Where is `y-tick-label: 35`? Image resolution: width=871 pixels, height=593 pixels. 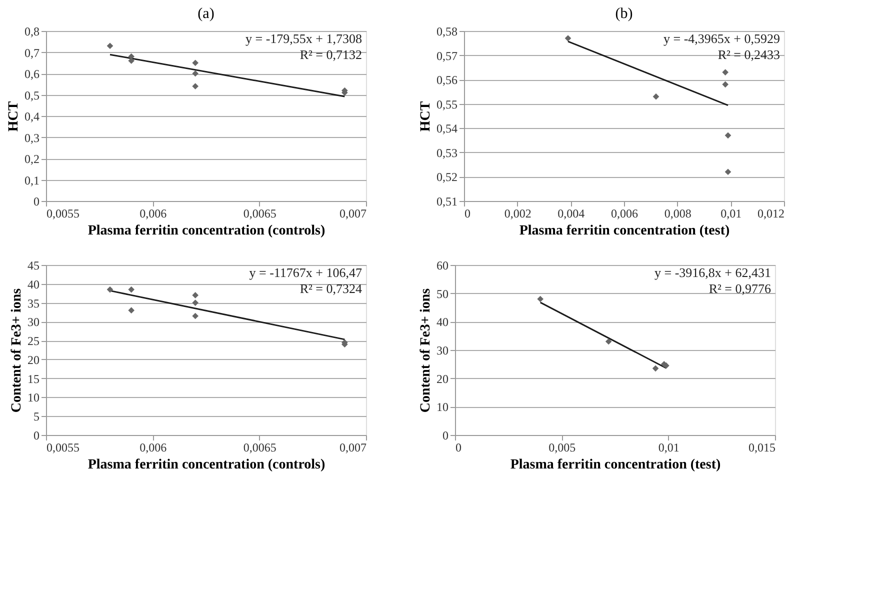 y-tick-label: 35 is located at coordinates (34, 303).